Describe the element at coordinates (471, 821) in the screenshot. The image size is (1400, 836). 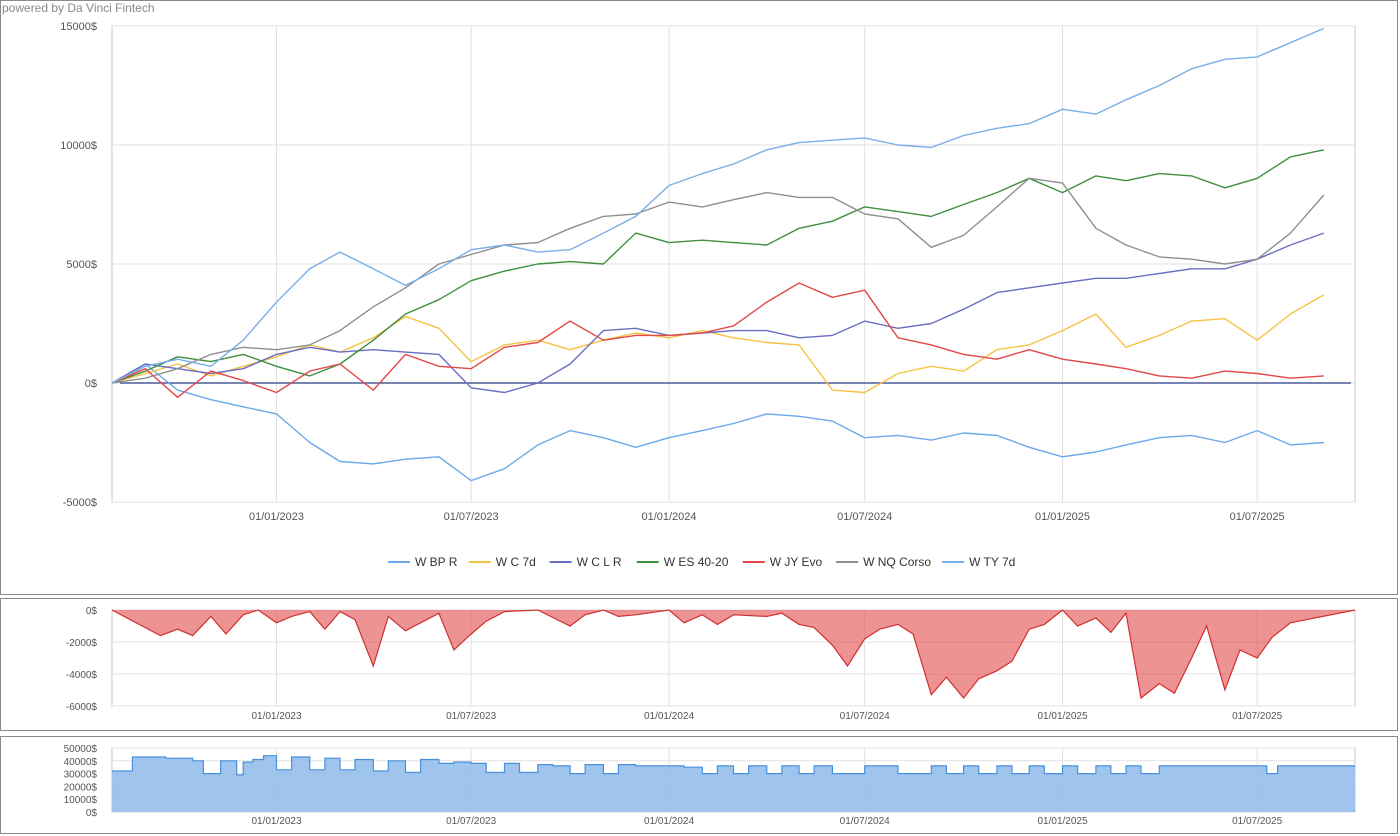
I see `margin-x-tick-label: 01/07/2023` at that location.